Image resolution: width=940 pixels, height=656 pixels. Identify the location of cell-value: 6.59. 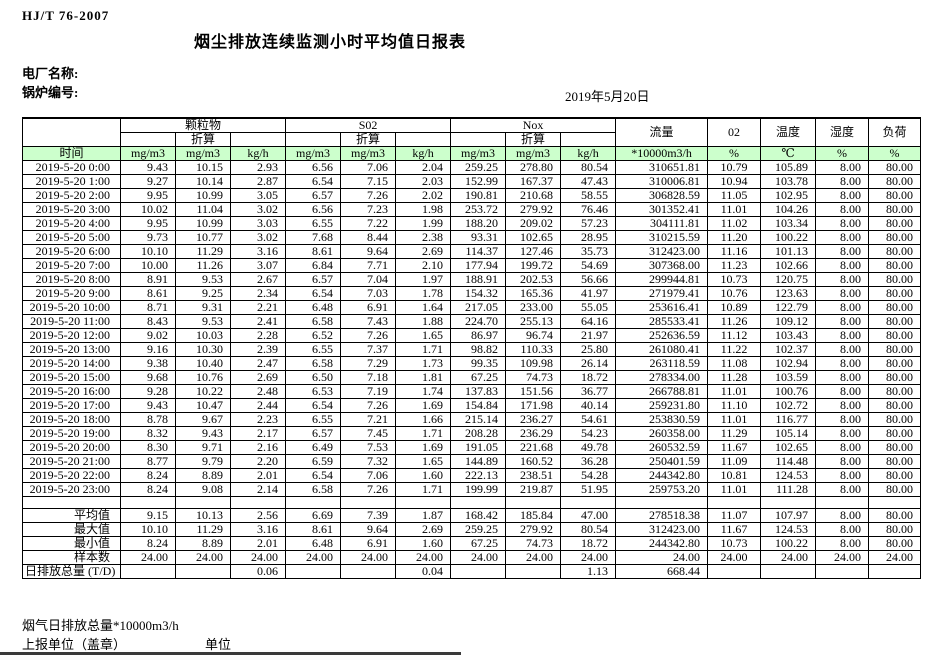
(313, 461).